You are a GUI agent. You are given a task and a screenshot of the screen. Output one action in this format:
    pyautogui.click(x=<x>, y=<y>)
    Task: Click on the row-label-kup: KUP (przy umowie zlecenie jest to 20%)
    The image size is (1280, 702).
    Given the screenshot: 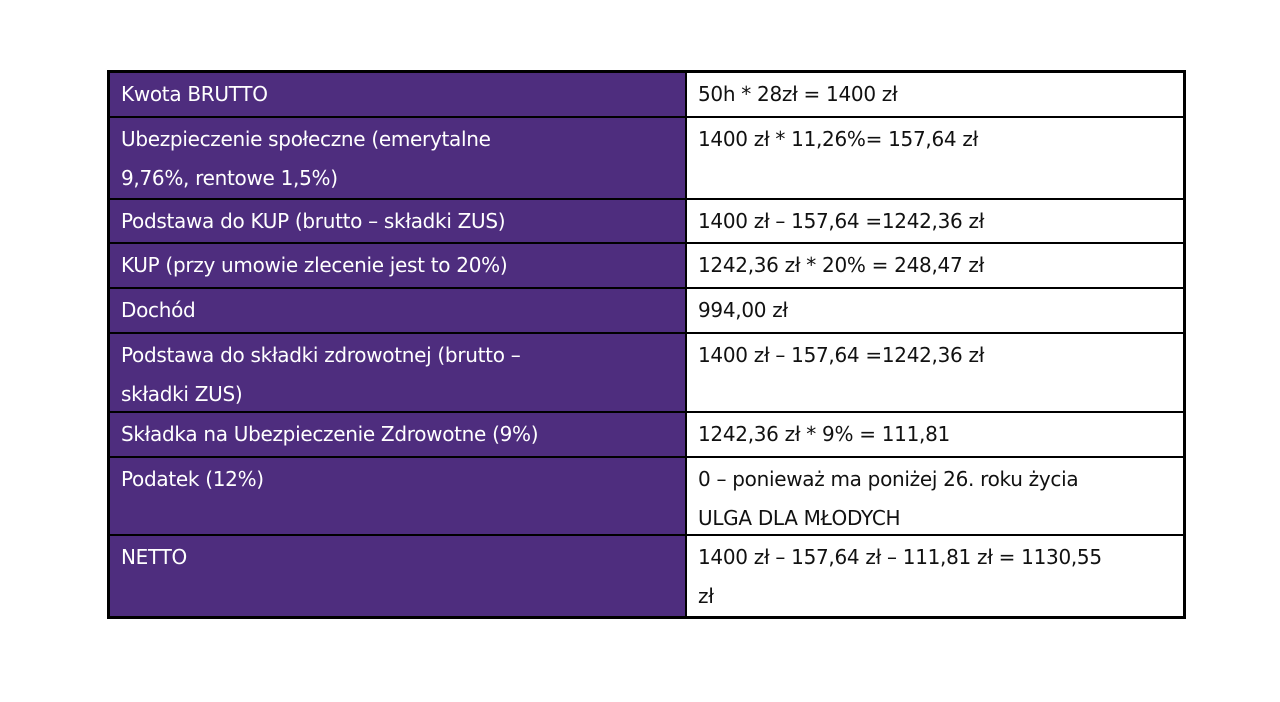 What is the action you would take?
    pyautogui.click(x=398, y=265)
    